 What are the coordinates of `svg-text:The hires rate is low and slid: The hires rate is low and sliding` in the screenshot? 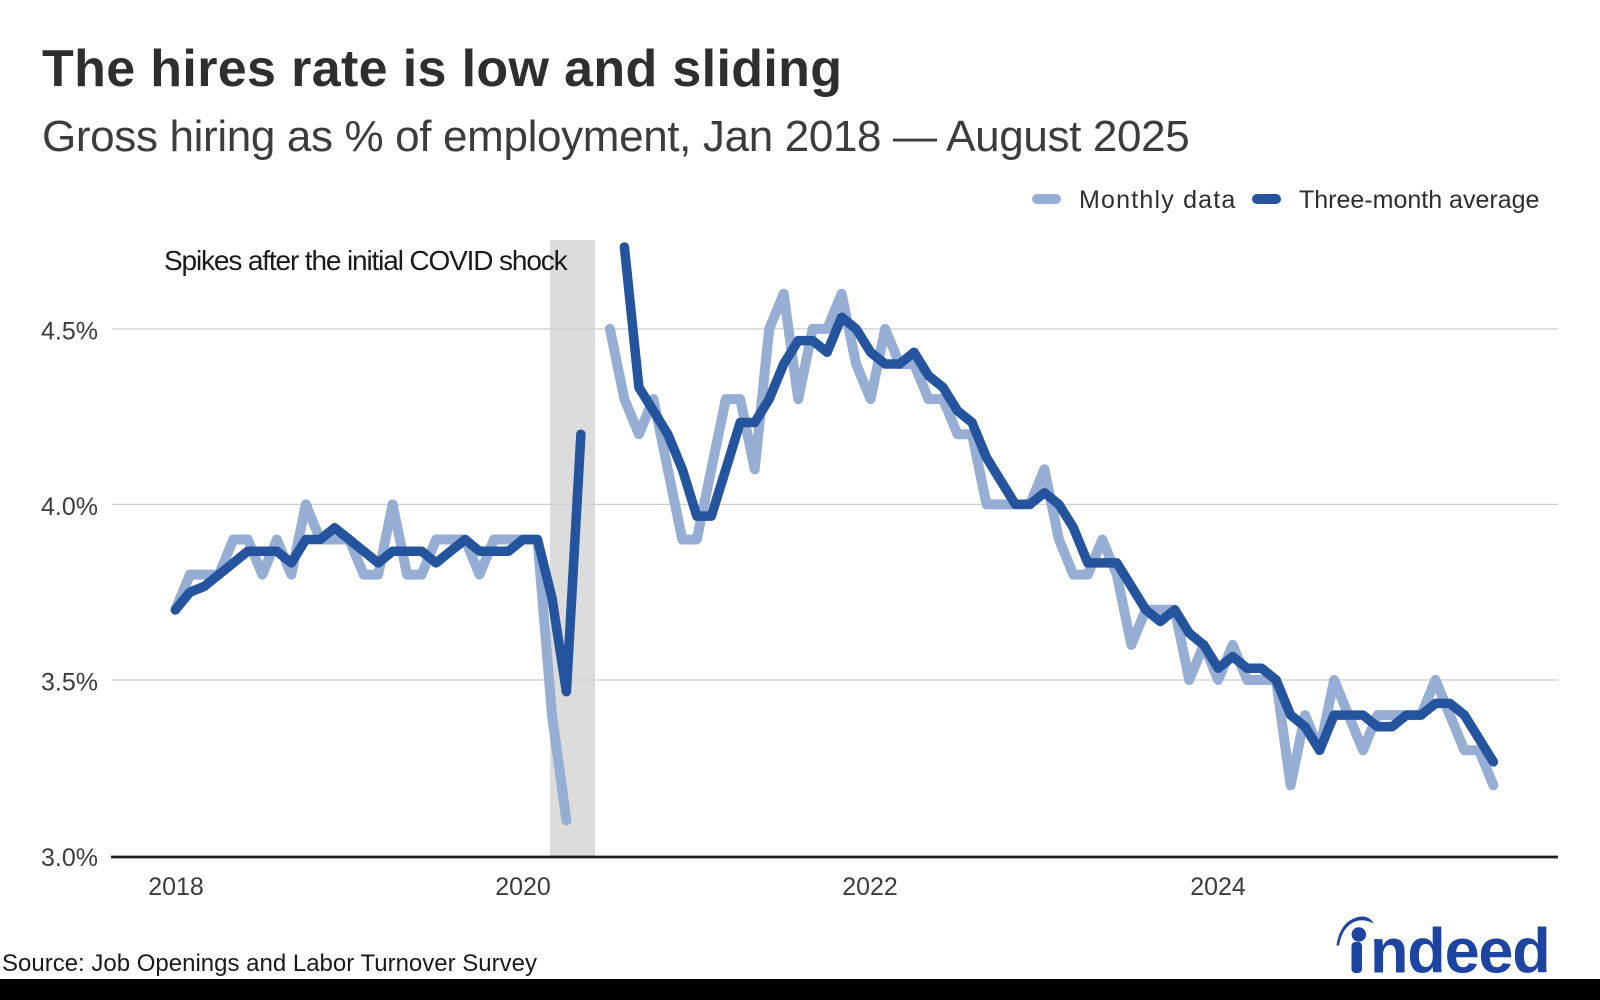 It's located at (442, 69).